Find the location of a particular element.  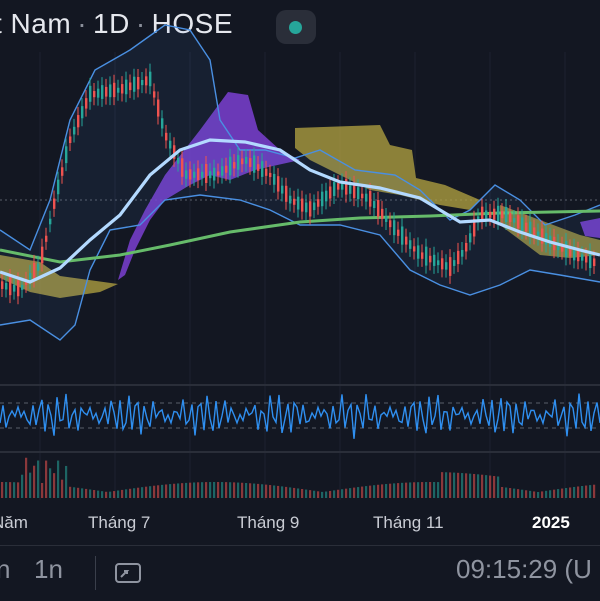

time-axis: Năm Tháng 7 Tháng 9 Tháng 11 2025 is located at coordinates (300, 523).